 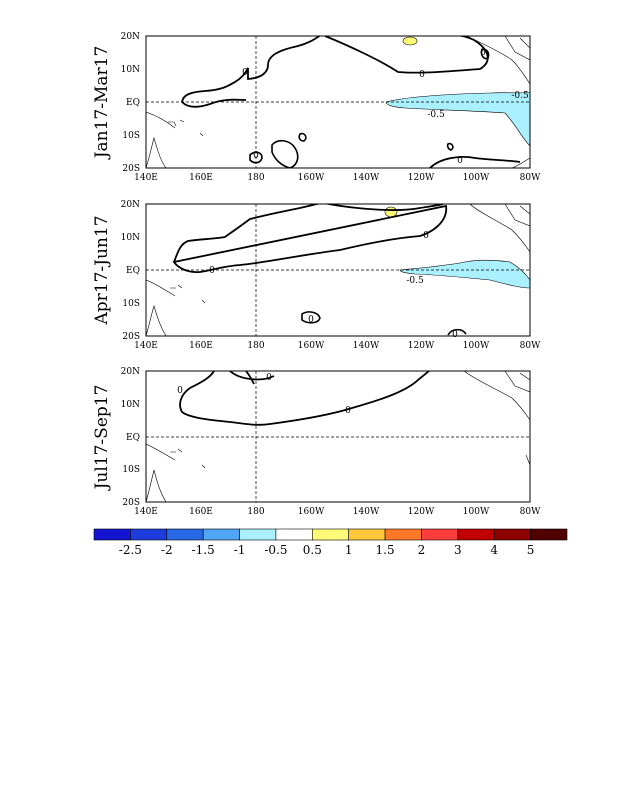 I want to click on colorbar-label: 1, so click(x=349, y=550).